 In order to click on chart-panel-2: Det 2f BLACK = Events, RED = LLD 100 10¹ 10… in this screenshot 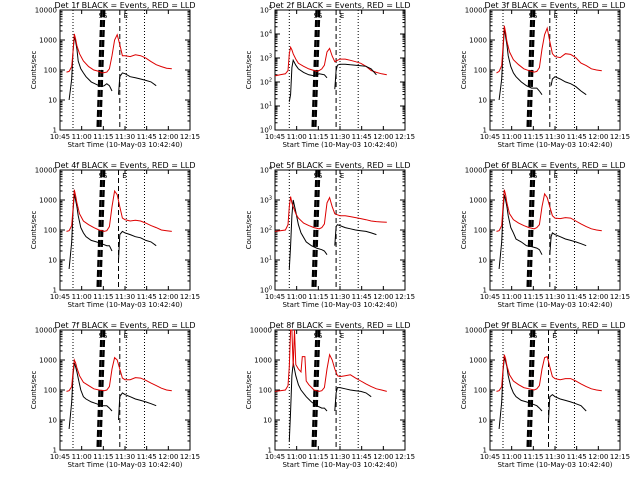, I will do `click(330, 75)`.